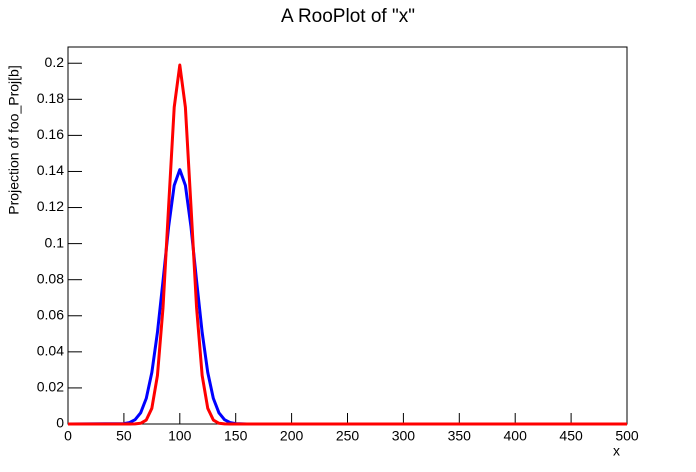 The height and width of the screenshot is (472, 696). I want to click on x-tick-label: 150, so click(236, 436).